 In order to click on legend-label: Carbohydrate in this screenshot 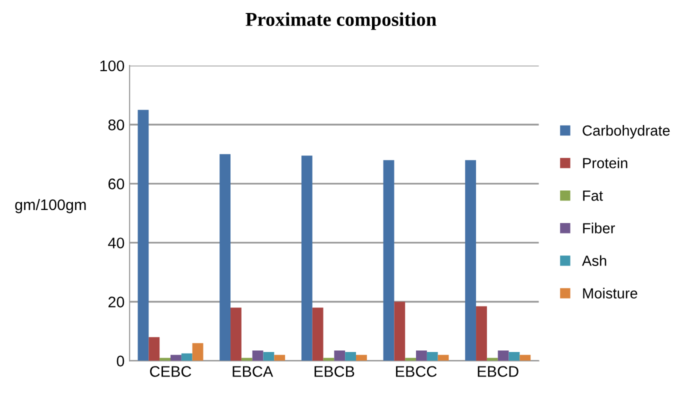, I will do `click(626, 132)`.